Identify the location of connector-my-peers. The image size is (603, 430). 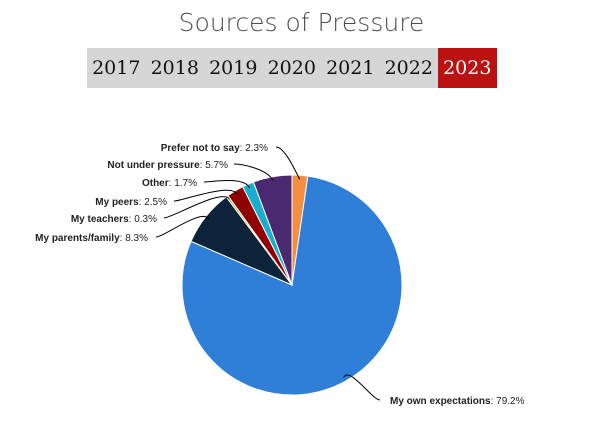
(205, 195).